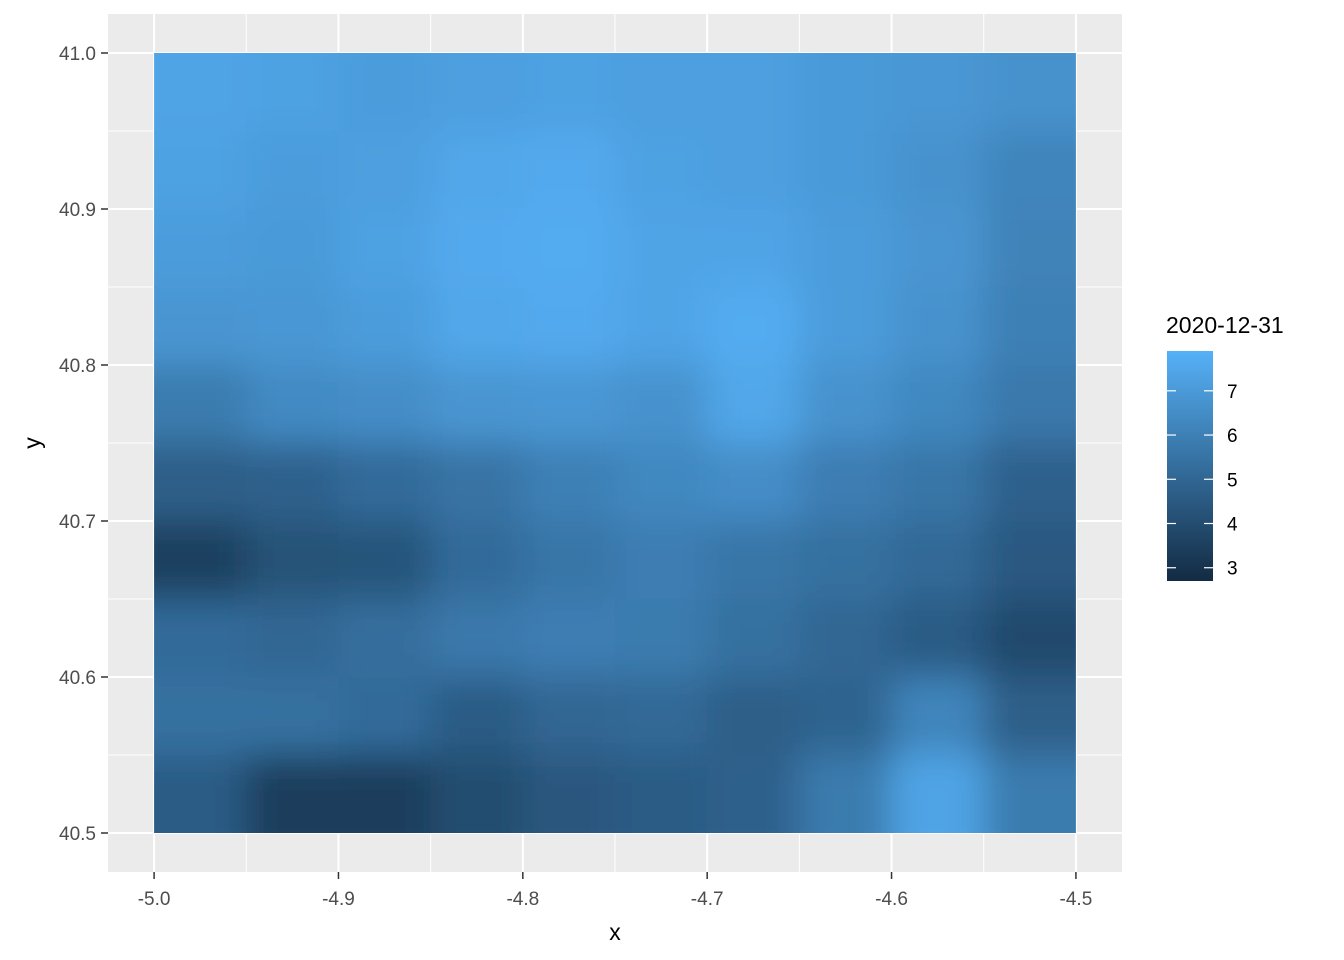  I want to click on x-tick-label: -4.9, so click(338, 899).